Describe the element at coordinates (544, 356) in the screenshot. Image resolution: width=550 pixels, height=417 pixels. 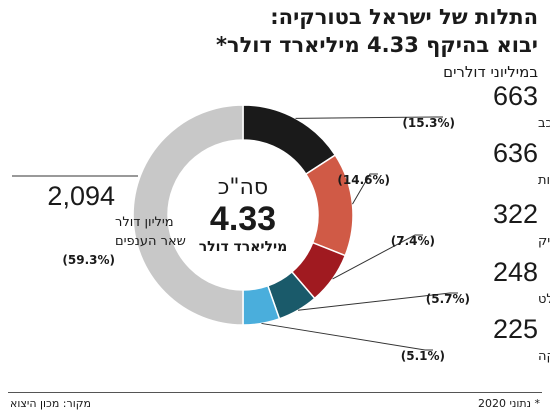
I see `slice-category-label: מכאניקה` at that location.